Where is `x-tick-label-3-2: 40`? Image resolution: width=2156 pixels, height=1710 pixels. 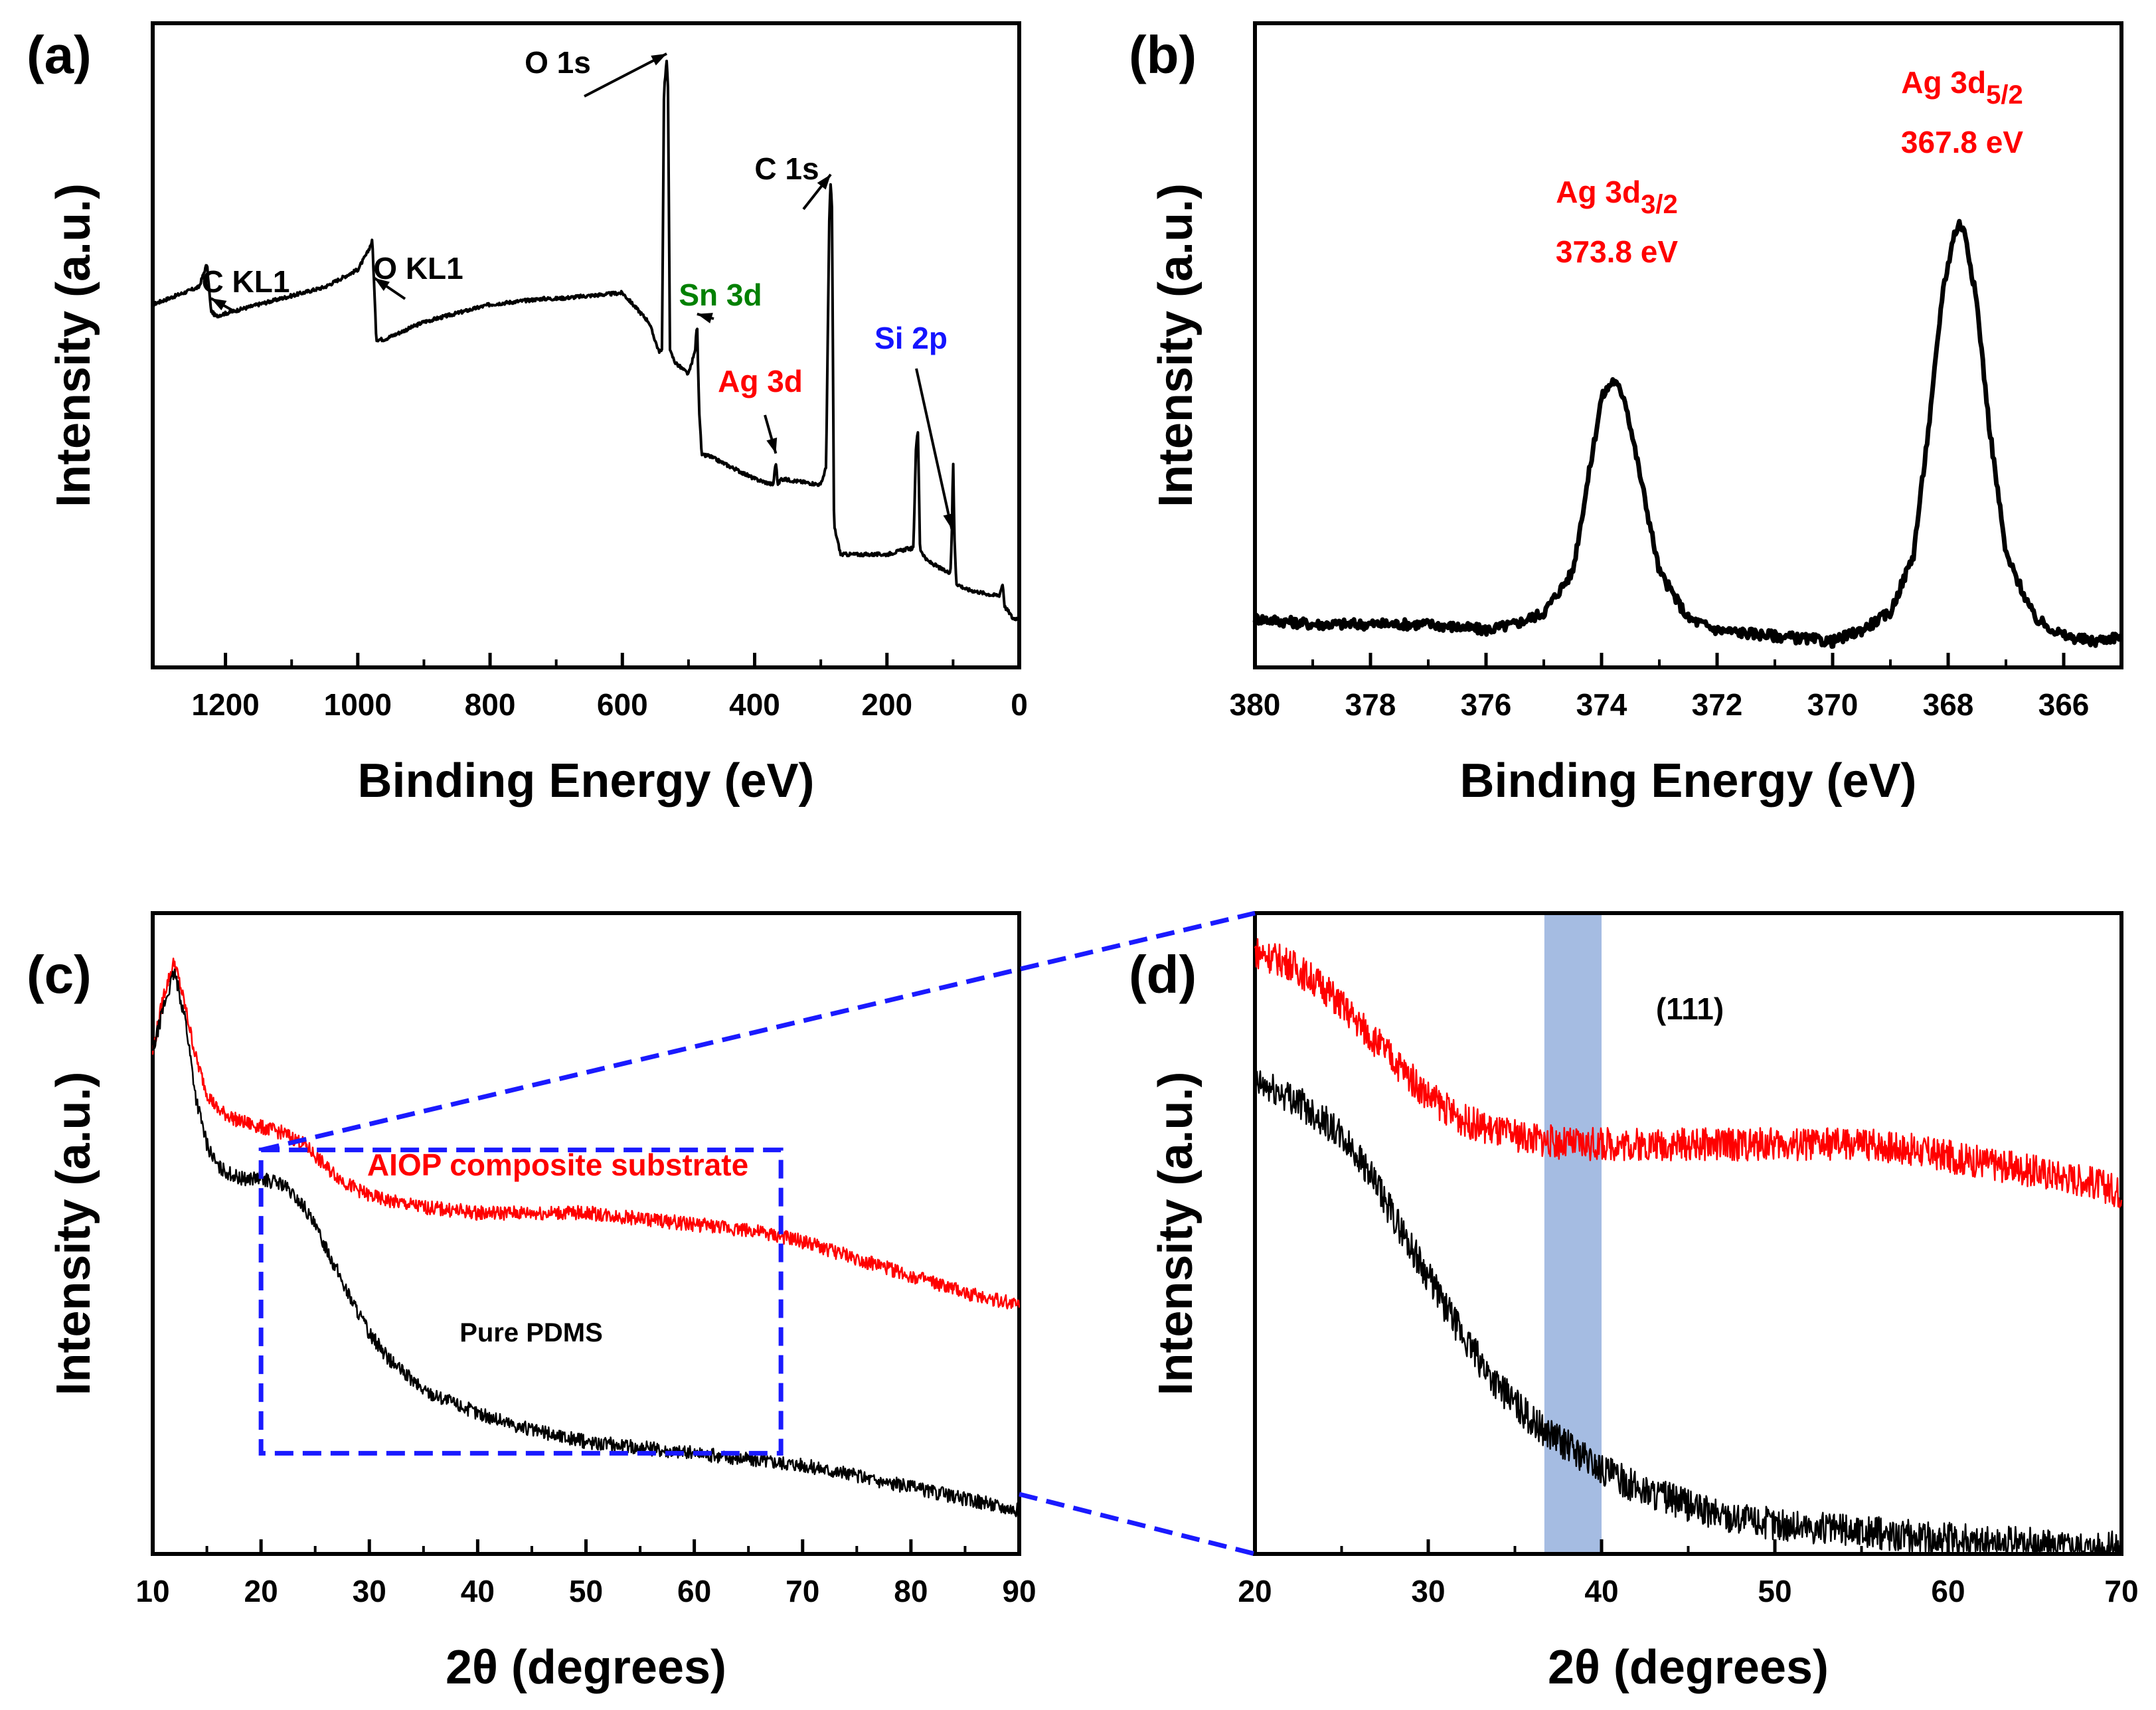
x-tick-label-3-2: 40 is located at coordinates (1601, 1591).